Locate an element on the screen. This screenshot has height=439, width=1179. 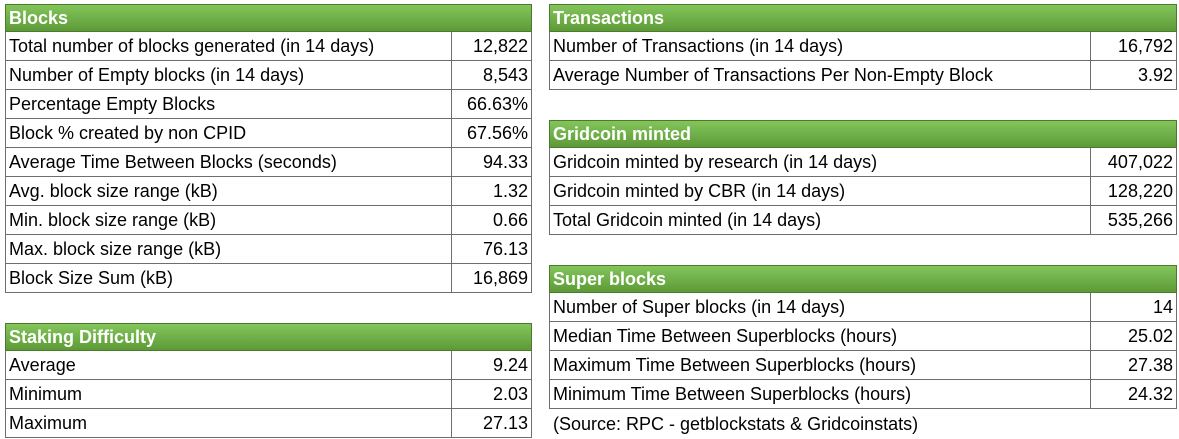
row-value: 12,822 is located at coordinates (500, 46).